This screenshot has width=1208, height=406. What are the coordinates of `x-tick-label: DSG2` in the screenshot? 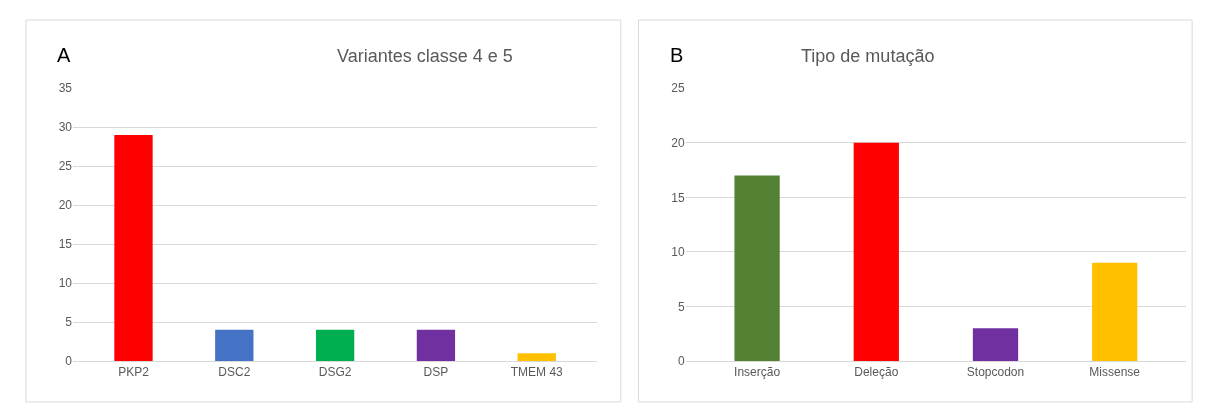 It's located at (335, 372).